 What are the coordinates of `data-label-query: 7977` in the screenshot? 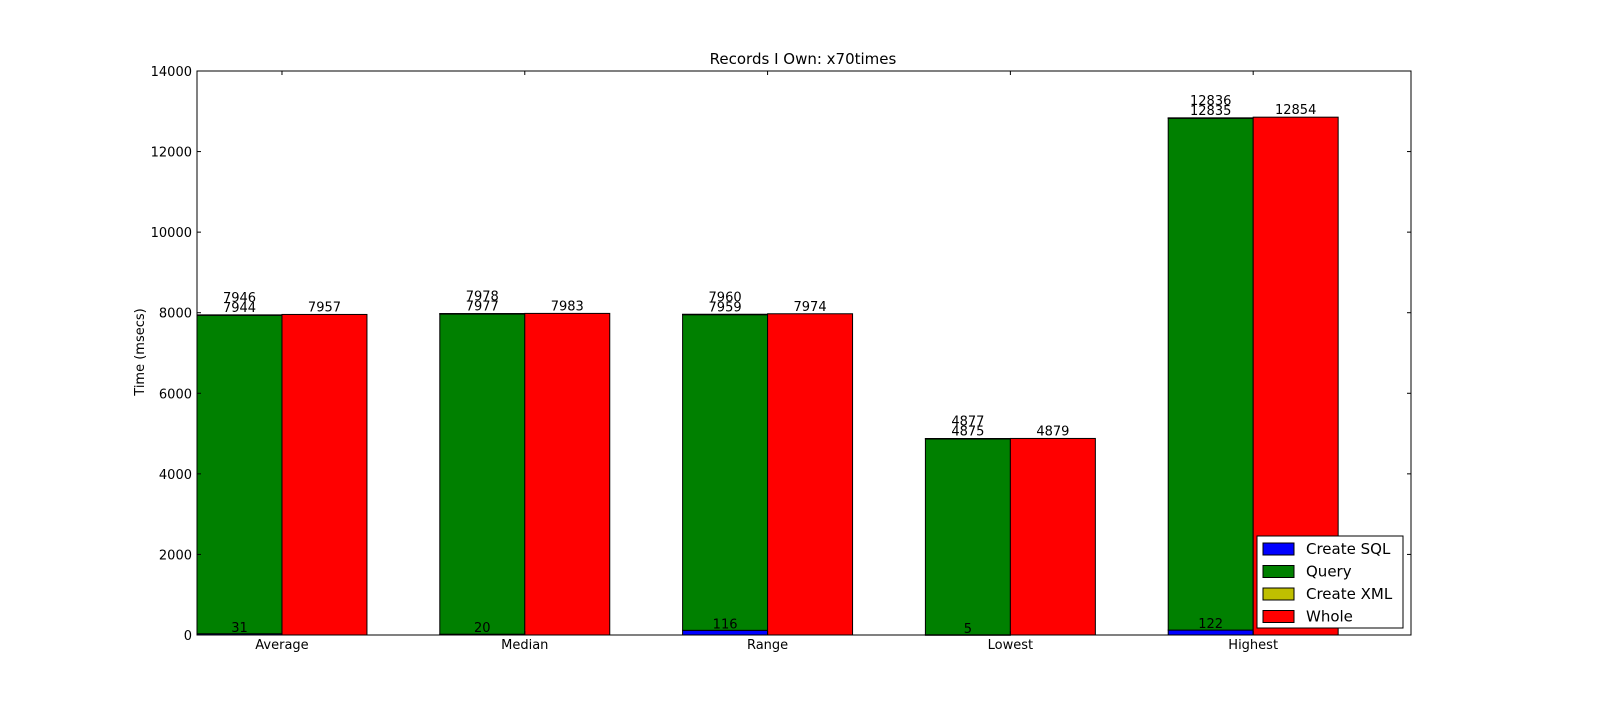 It's located at (482, 307).